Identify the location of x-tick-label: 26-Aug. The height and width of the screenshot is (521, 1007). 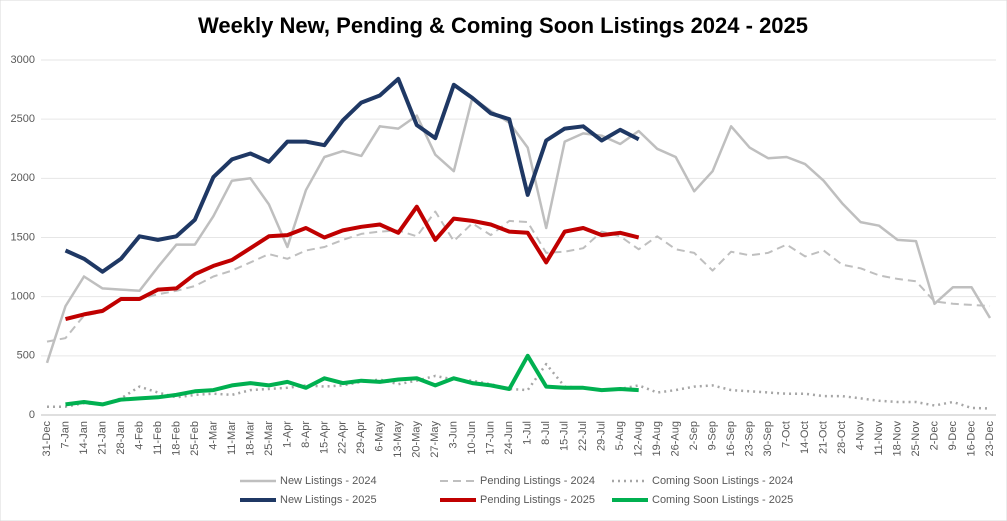
(676, 438).